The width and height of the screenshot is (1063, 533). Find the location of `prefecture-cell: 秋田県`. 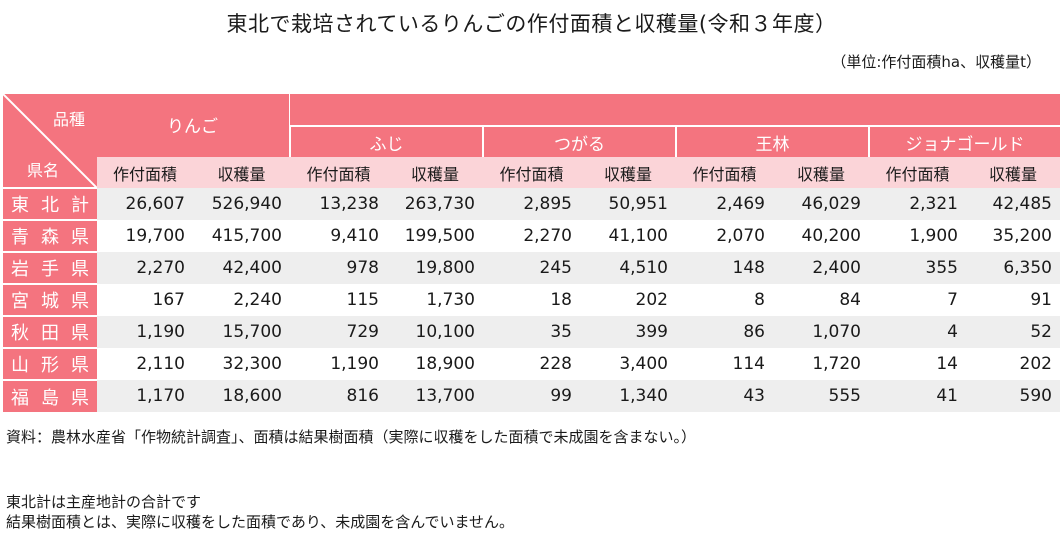

prefecture-cell: 秋田県 is located at coordinates (50, 331).